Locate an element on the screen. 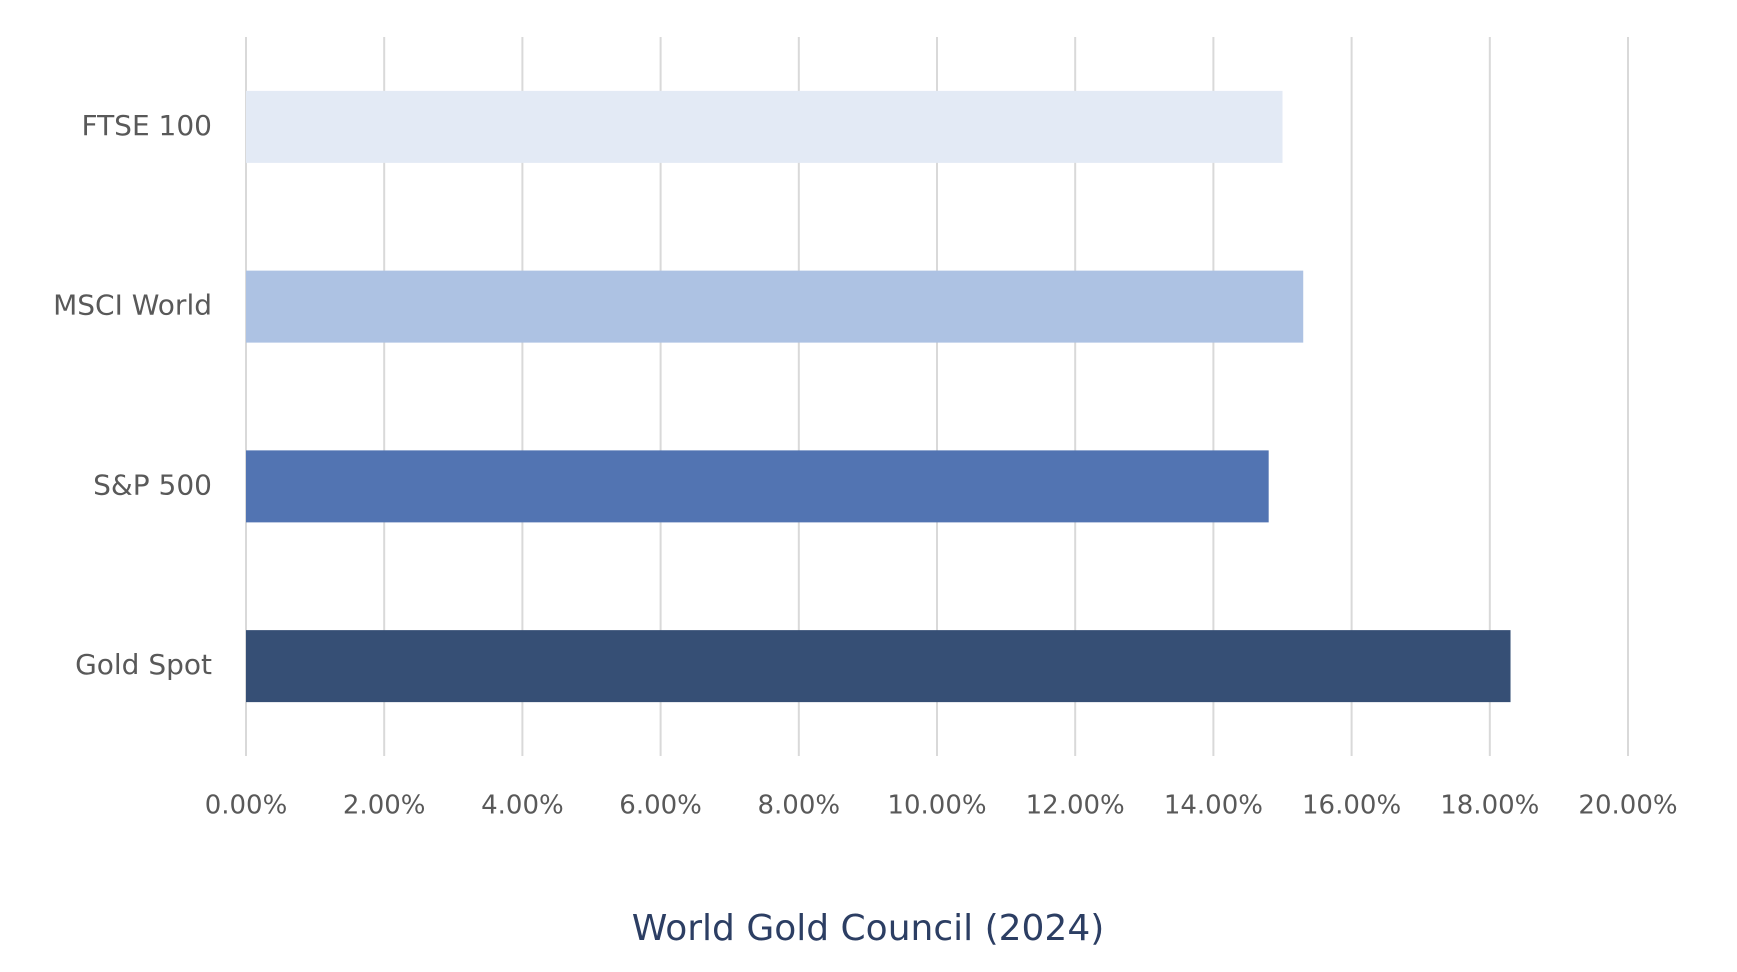  x-tick-label: 0.00% is located at coordinates (246, 806).